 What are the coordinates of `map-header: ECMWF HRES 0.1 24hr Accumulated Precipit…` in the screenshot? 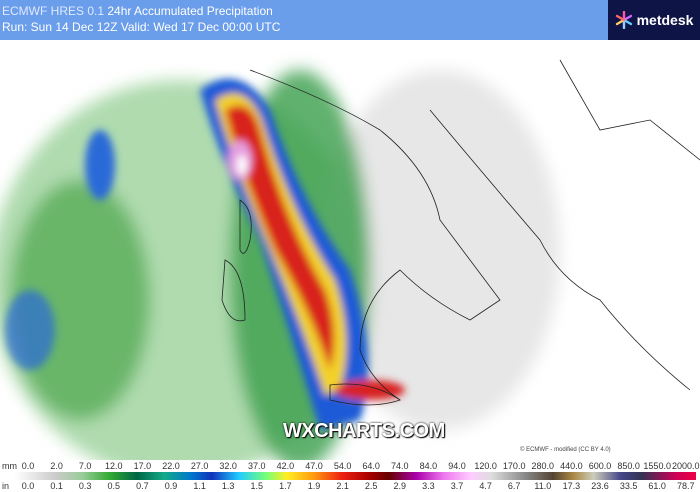 It's located at (304, 20).